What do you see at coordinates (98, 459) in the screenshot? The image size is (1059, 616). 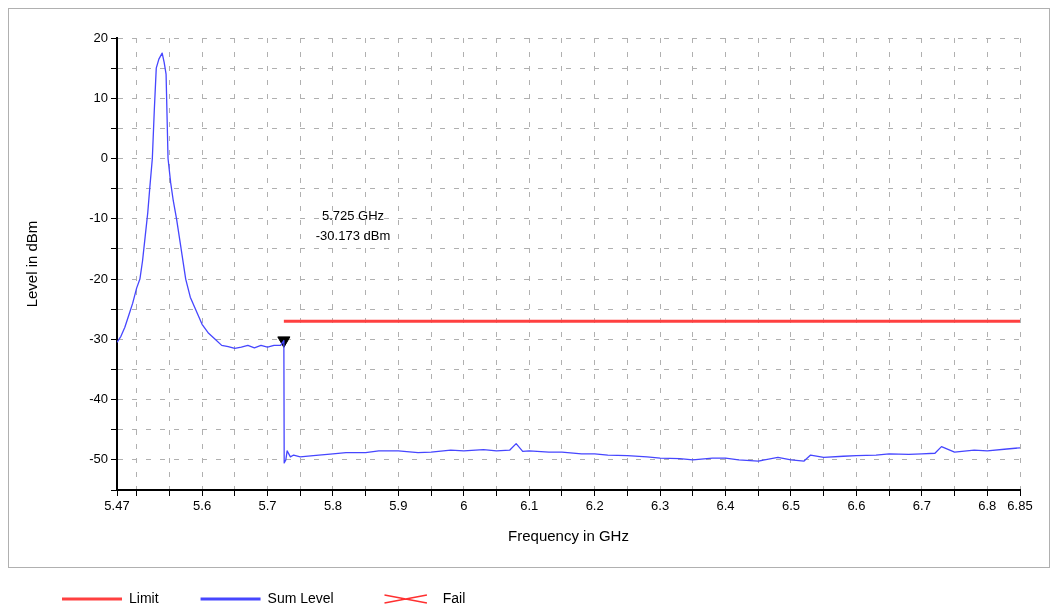 I see `y-tick-label: -50` at bounding box center [98, 459].